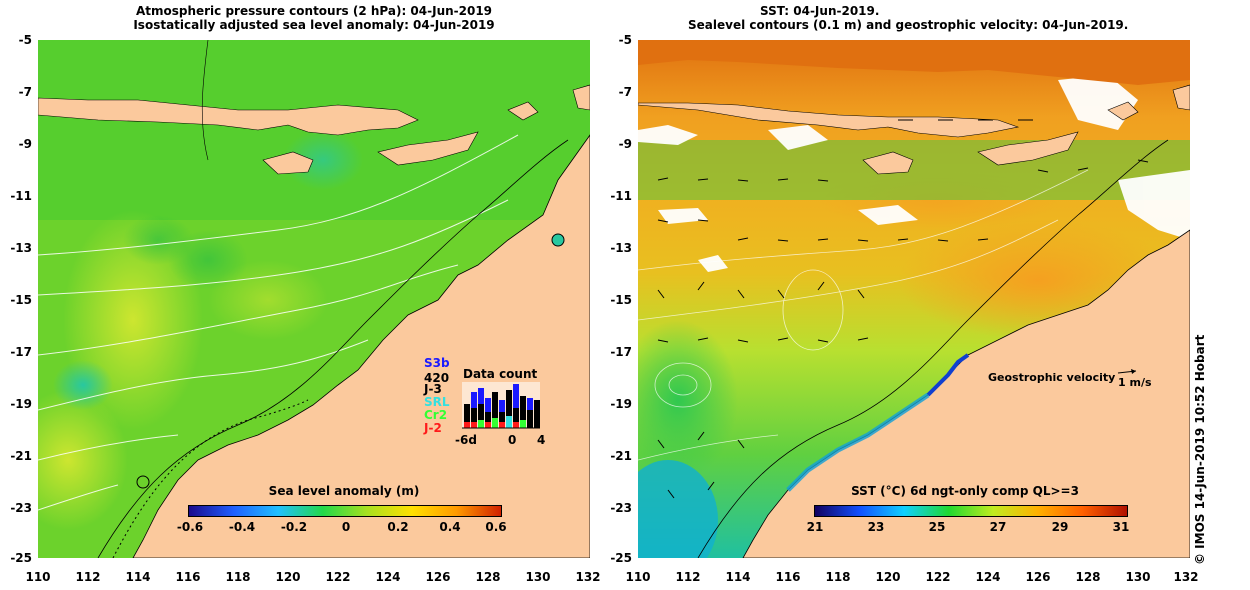 The height and width of the screenshot is (590, 1250). I want to click on sla-tick: -0.4, so click(242, 527).